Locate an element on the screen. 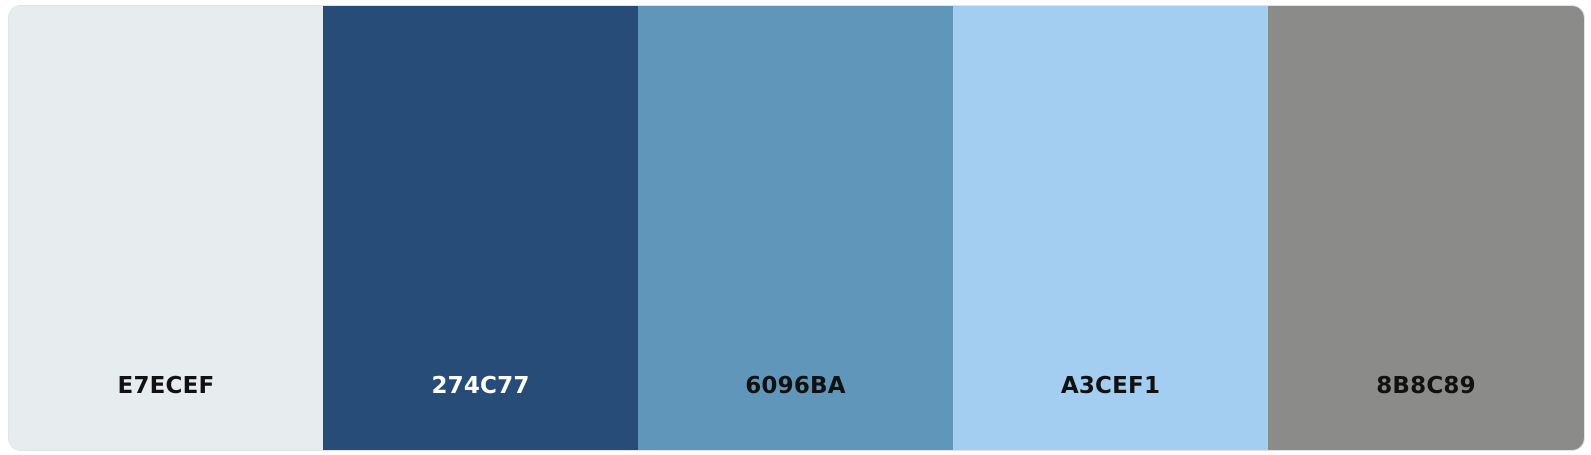  swatch-hex-label: 6096BA is located at coordinates (795, 386).